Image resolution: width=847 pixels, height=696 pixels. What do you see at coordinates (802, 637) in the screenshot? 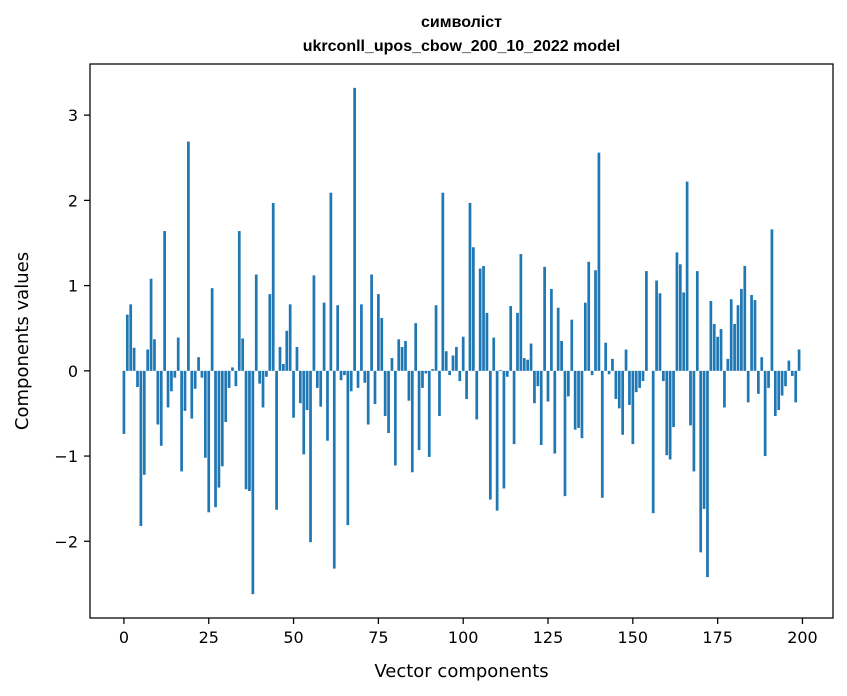
I see `x-tick-label-8: 200` at bounding box center [802, 637].